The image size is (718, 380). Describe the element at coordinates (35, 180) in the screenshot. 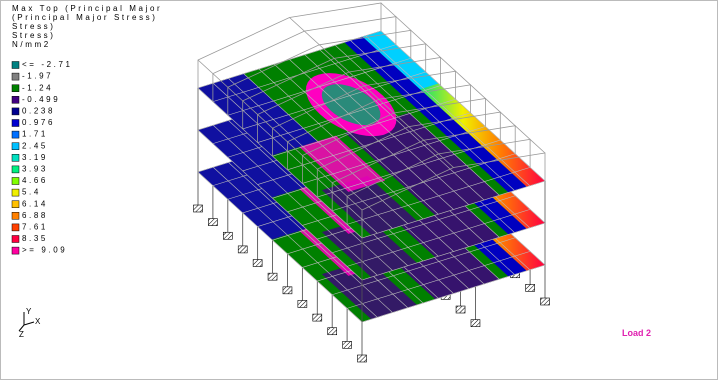

I see `legend-label: 4.66` at that location.